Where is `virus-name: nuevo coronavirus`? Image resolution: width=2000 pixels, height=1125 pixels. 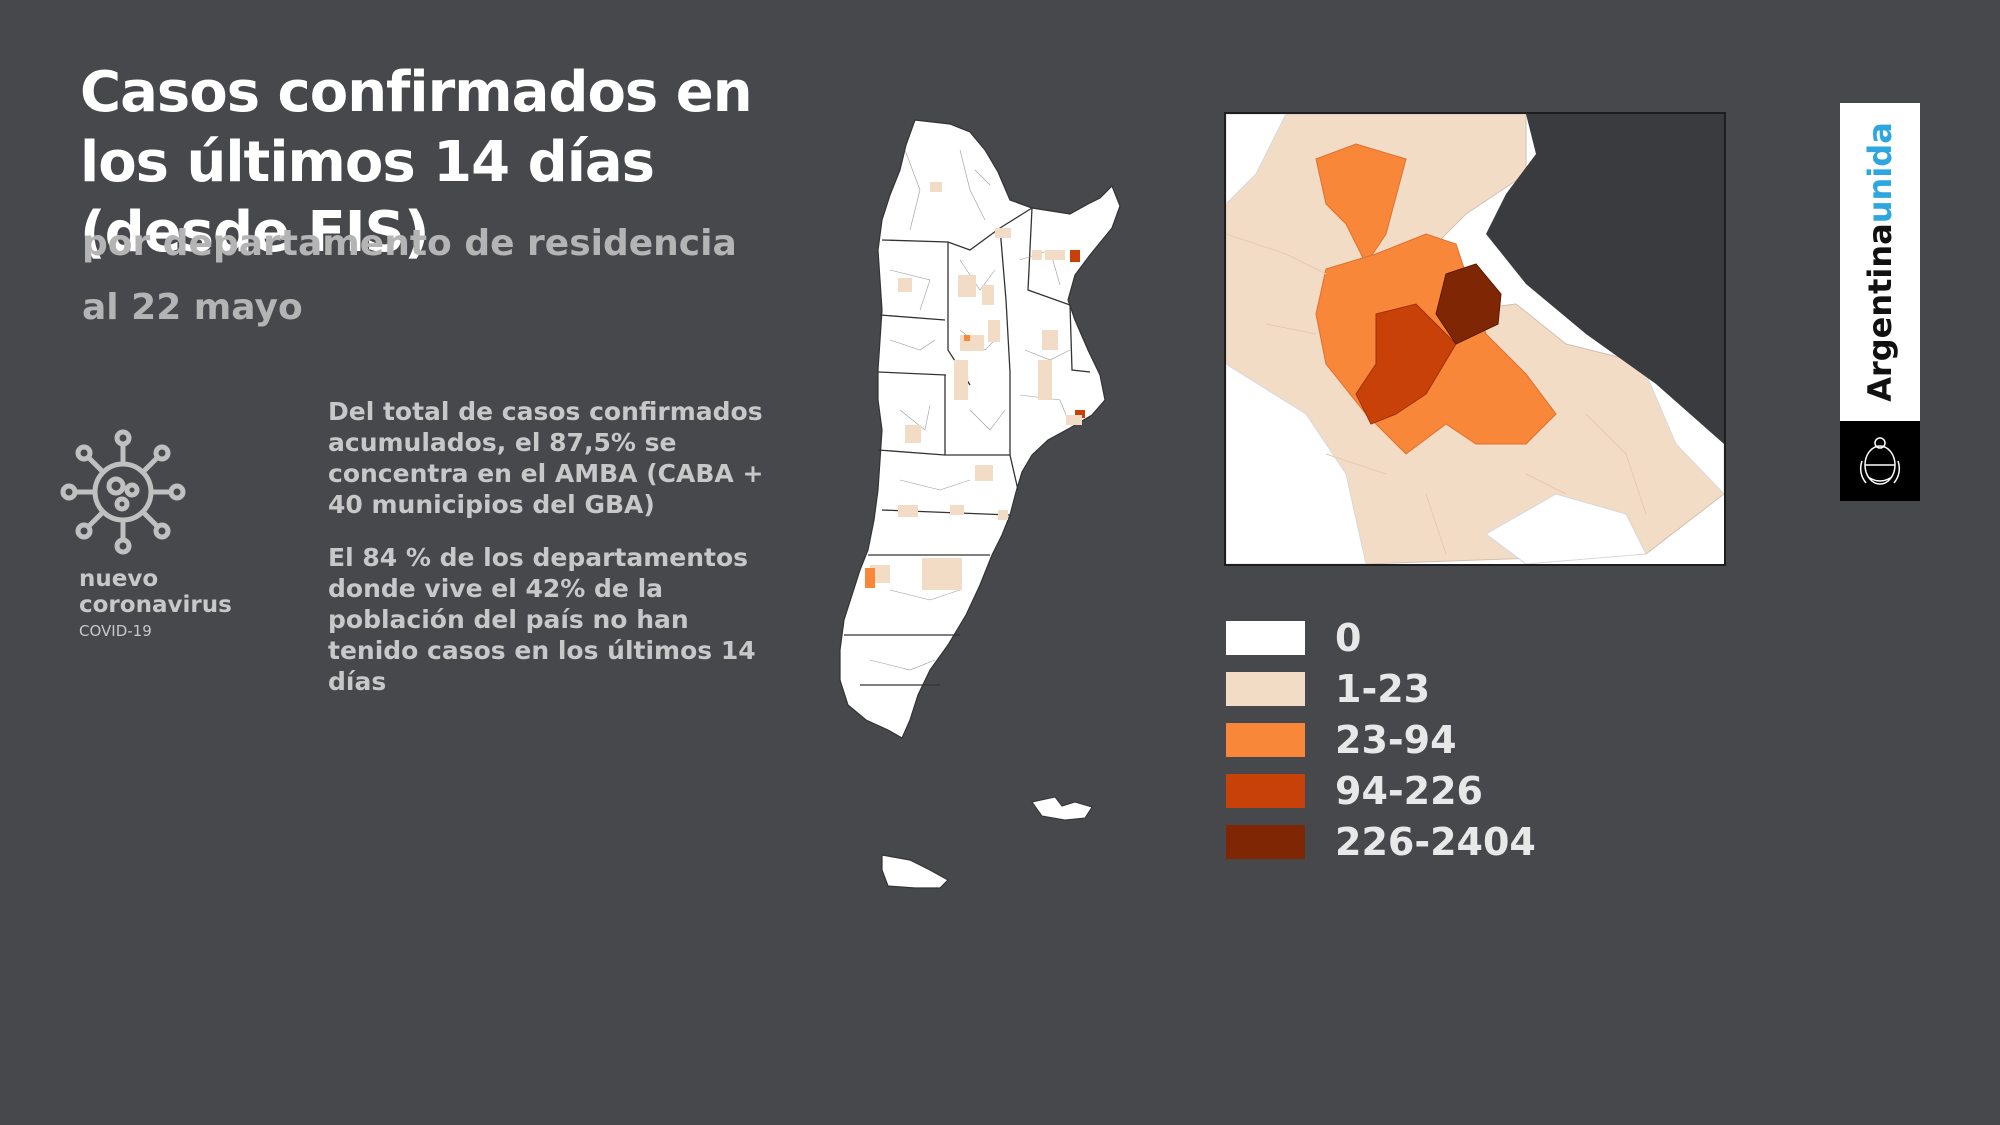 virus-name: nuevo coronavirus is located at coordinates (169, 592).